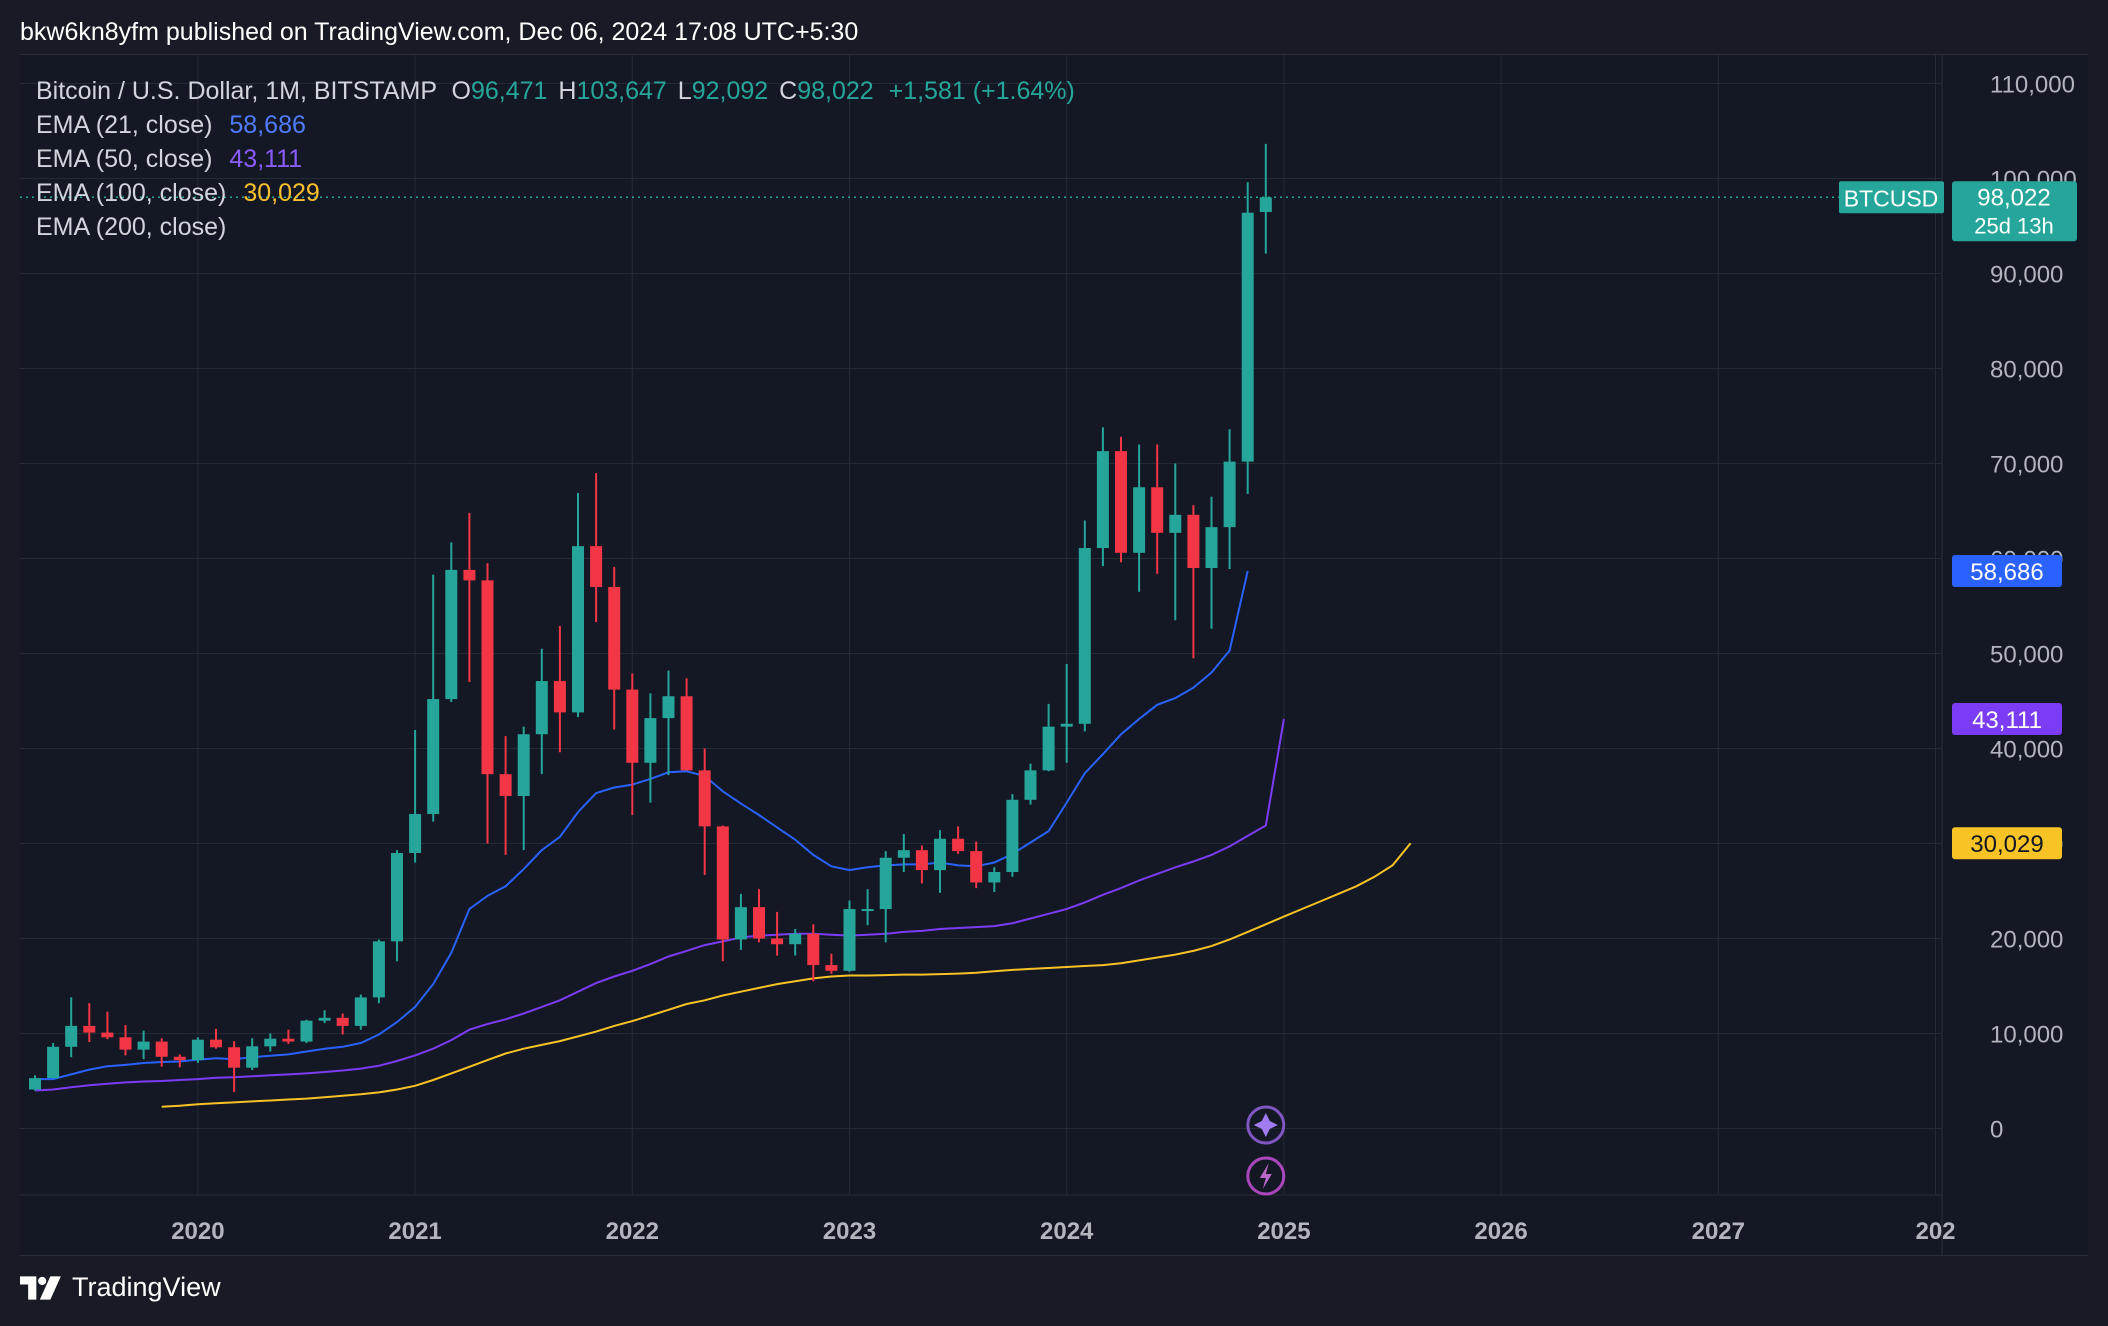 The width and height of the screenshot is (2108, 1326). I want to click on event-star-icon, so click(1266, 1125).